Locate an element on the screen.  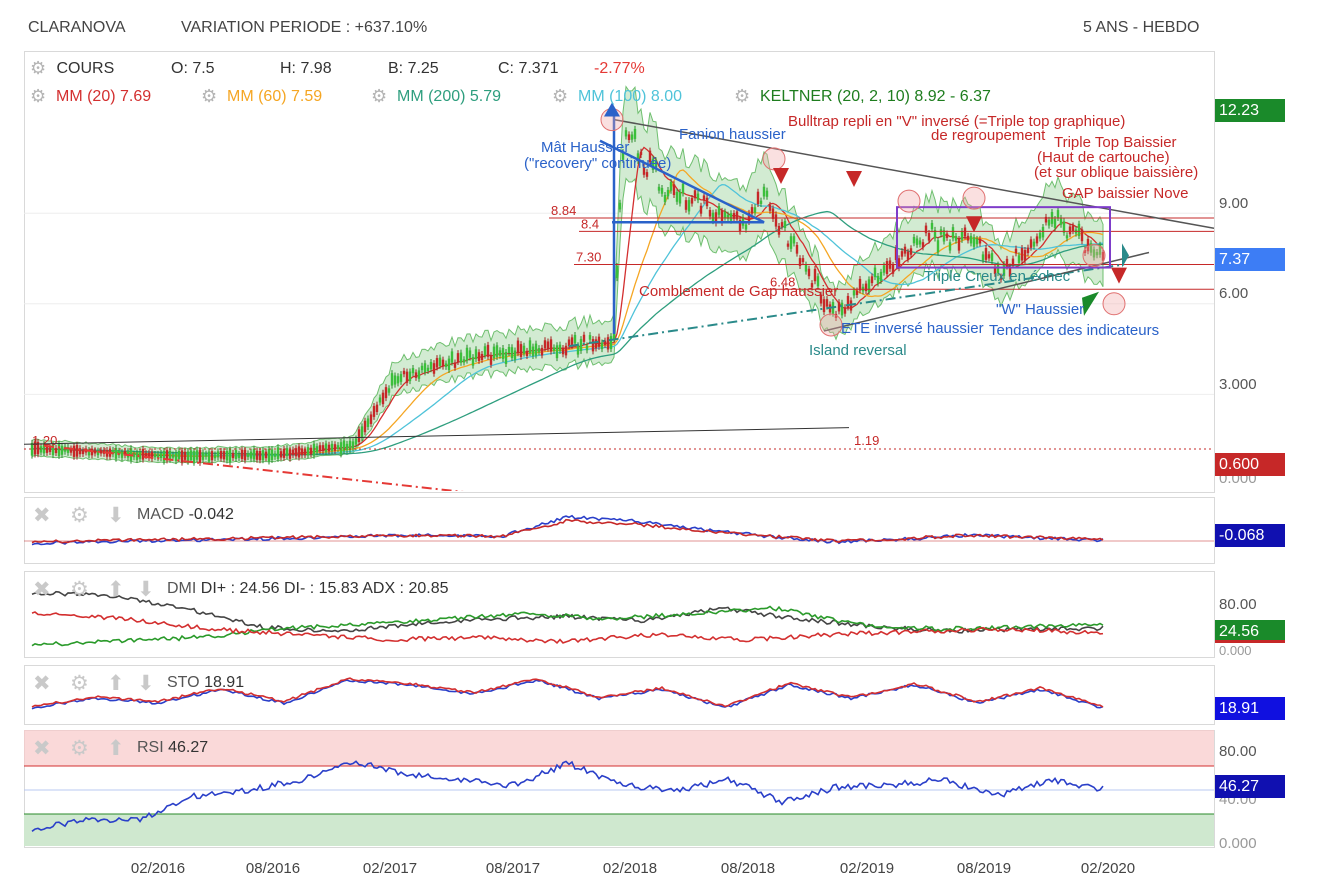
mm60-label: MM (60) 7.59 is located at coordinates (275, 96).